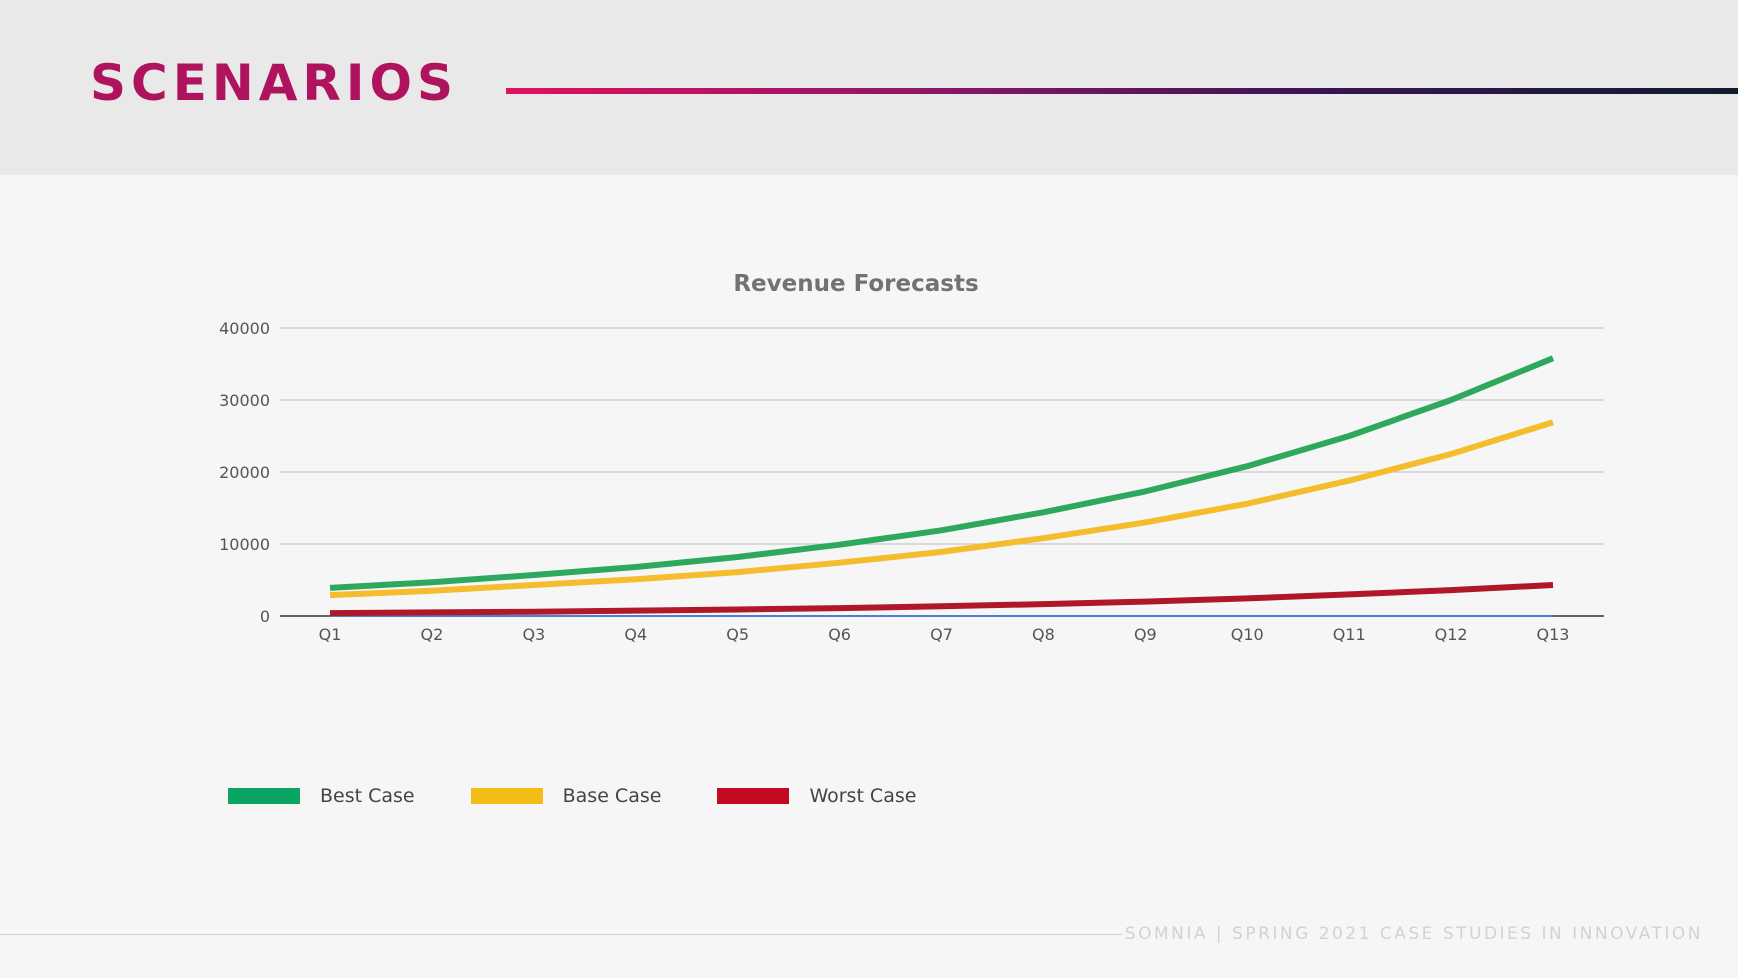 This screenshot has width=1738, height=978. I want to click on x-axis-ticks: Q1 Q2 Q3 Q4 Q5 Q6 Q7 Q8 Q9 Q10 Q11 Q12 Q13, so click(944, 634).